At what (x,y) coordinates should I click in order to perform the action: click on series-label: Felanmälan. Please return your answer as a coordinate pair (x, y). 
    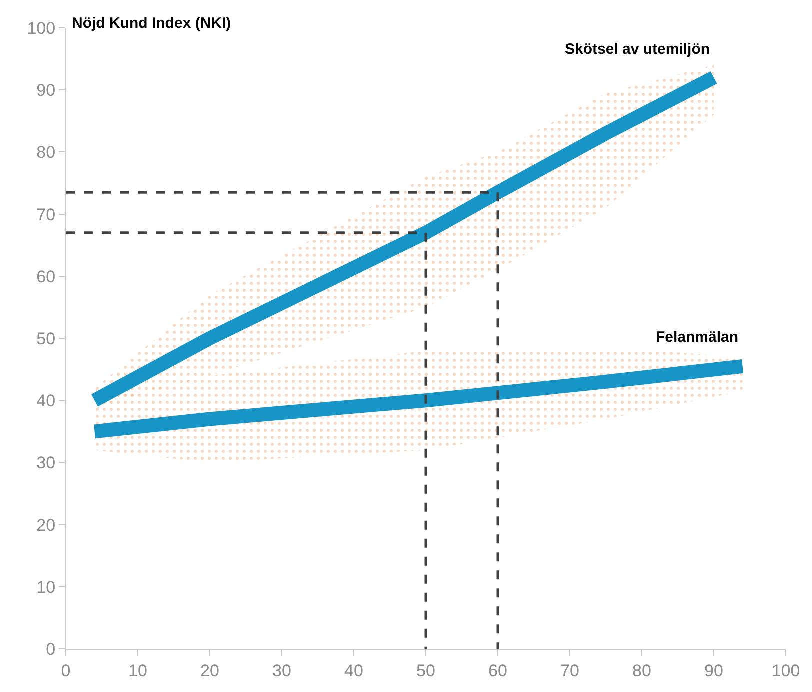
    Looking at the image, I should click on (697, 337).